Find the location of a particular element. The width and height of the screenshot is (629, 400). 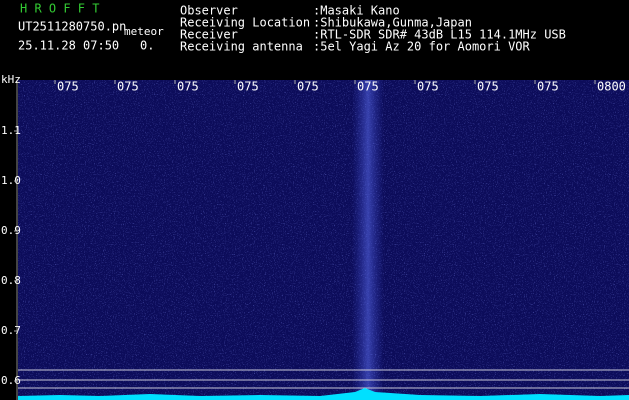

freq-label: 1.0 is located at coordinates (11, 180).